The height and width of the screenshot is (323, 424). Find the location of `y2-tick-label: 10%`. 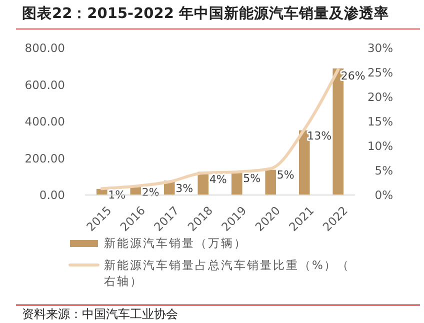

y2-tick-label: 10% is located at coordinates (380, 146).